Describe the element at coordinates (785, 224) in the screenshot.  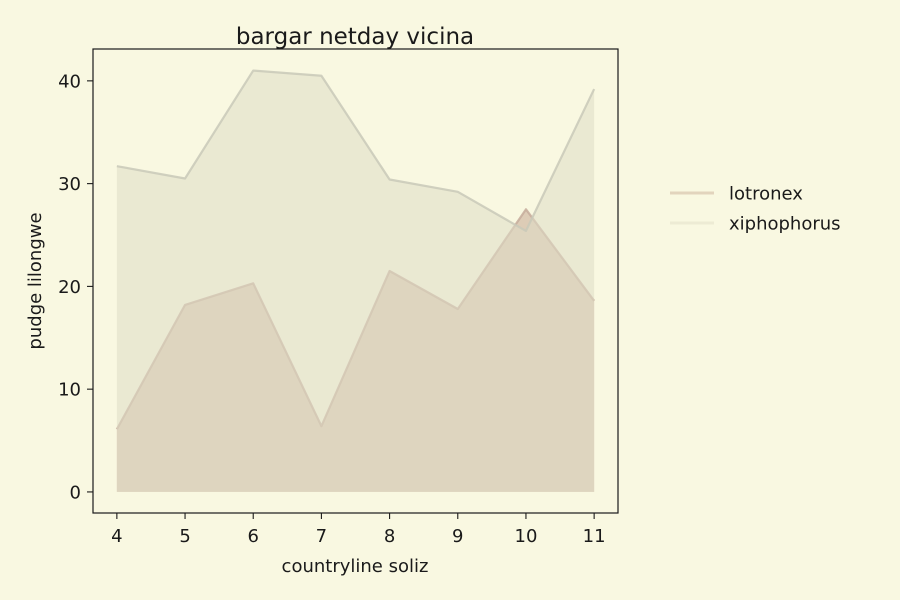
I see `legend-label-xiphophorus: xiphophorus` at that location.